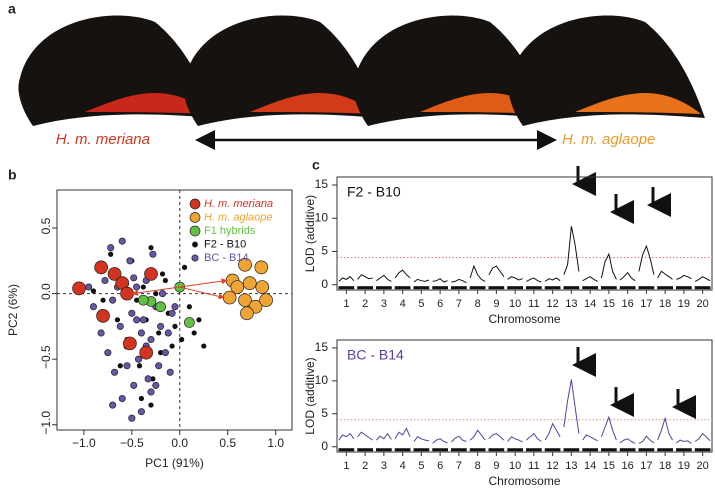 The height and width of the screenshot is (489, 715). Describe the element at coordinates (238, 217) in the screenshot. I see `legend-label: H. m. aglaope` at that location.